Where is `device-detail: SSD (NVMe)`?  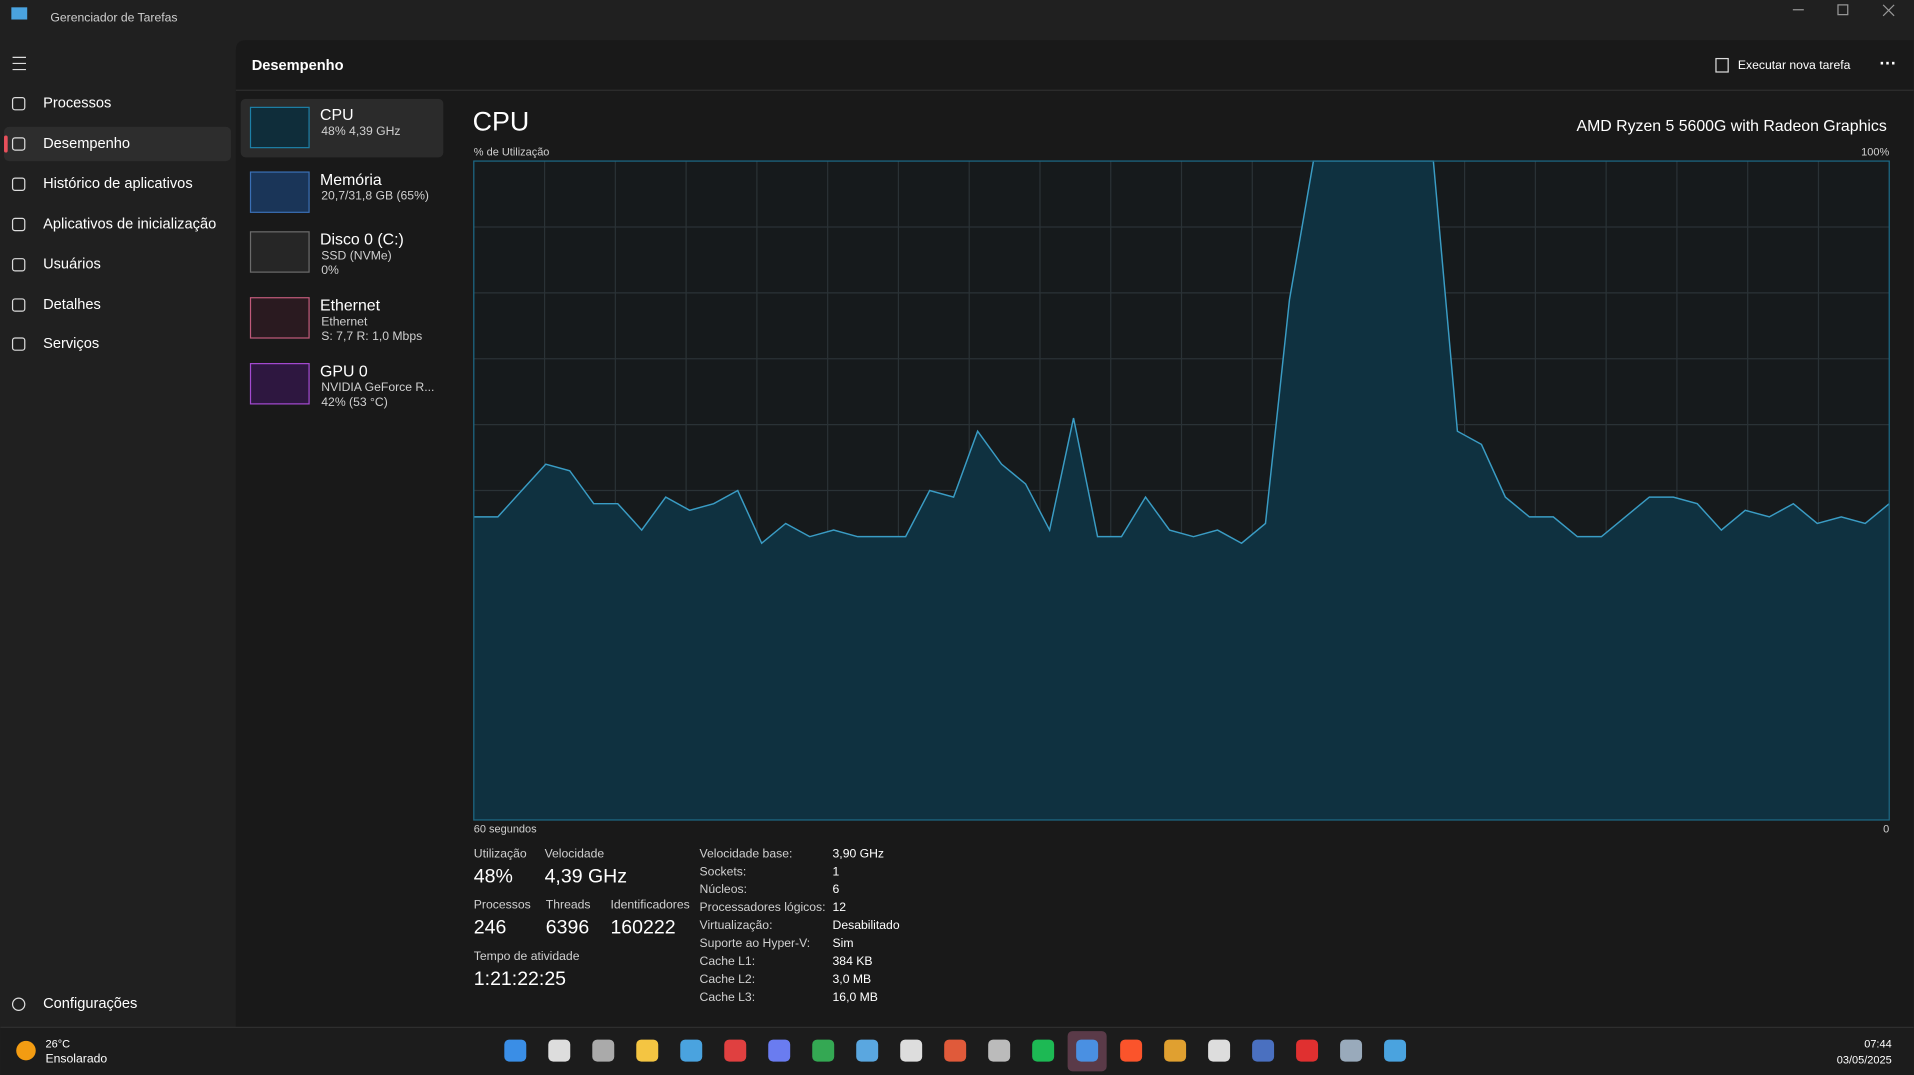 device-detail: SSD (NVMe) is located at coordinates (356, 255).